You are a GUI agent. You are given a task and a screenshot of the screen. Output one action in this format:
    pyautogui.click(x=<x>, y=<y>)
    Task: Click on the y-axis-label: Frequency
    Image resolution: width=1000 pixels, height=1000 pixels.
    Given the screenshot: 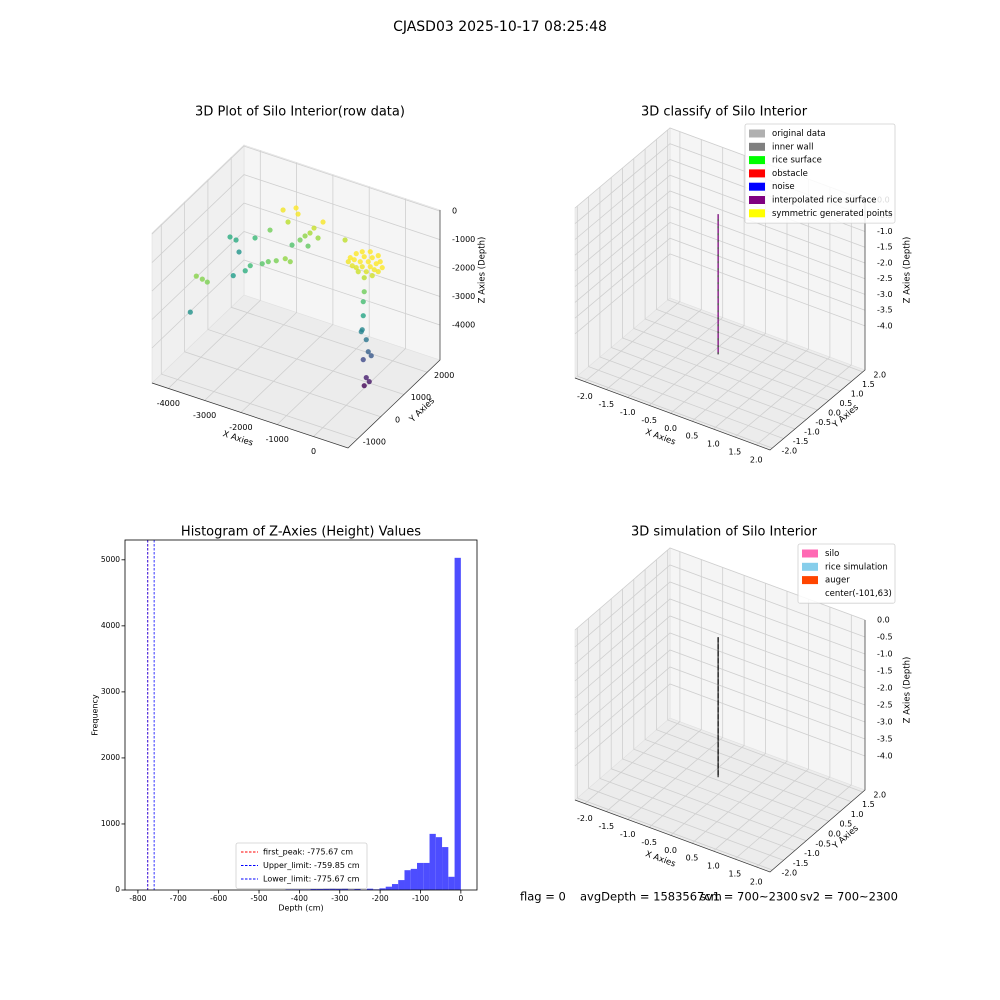 What is the action you would take?
    pyautogui.click(x=95, y=715)
    